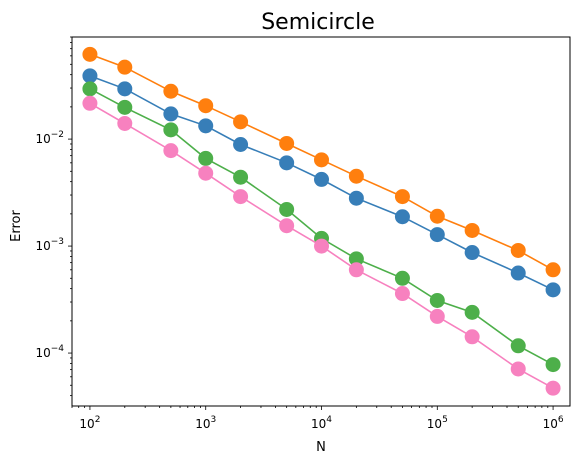 Image resolution: width=578 pixels, height=464 pixels. I want to click on x-tick-label: 10⁶, so click(553, 423).